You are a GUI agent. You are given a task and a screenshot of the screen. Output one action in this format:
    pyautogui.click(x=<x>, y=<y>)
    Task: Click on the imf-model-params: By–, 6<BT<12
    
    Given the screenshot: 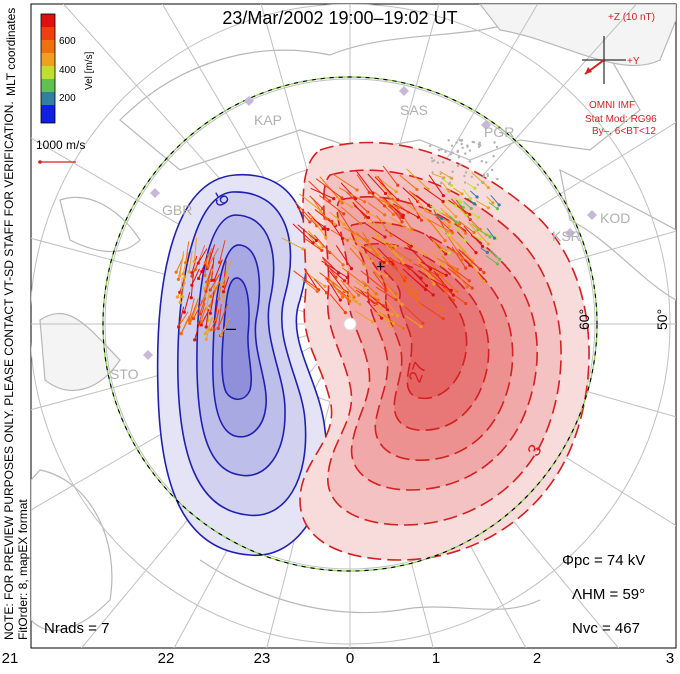 What is the action you would take?
    pyautogui.click(x=624, y=131)
    